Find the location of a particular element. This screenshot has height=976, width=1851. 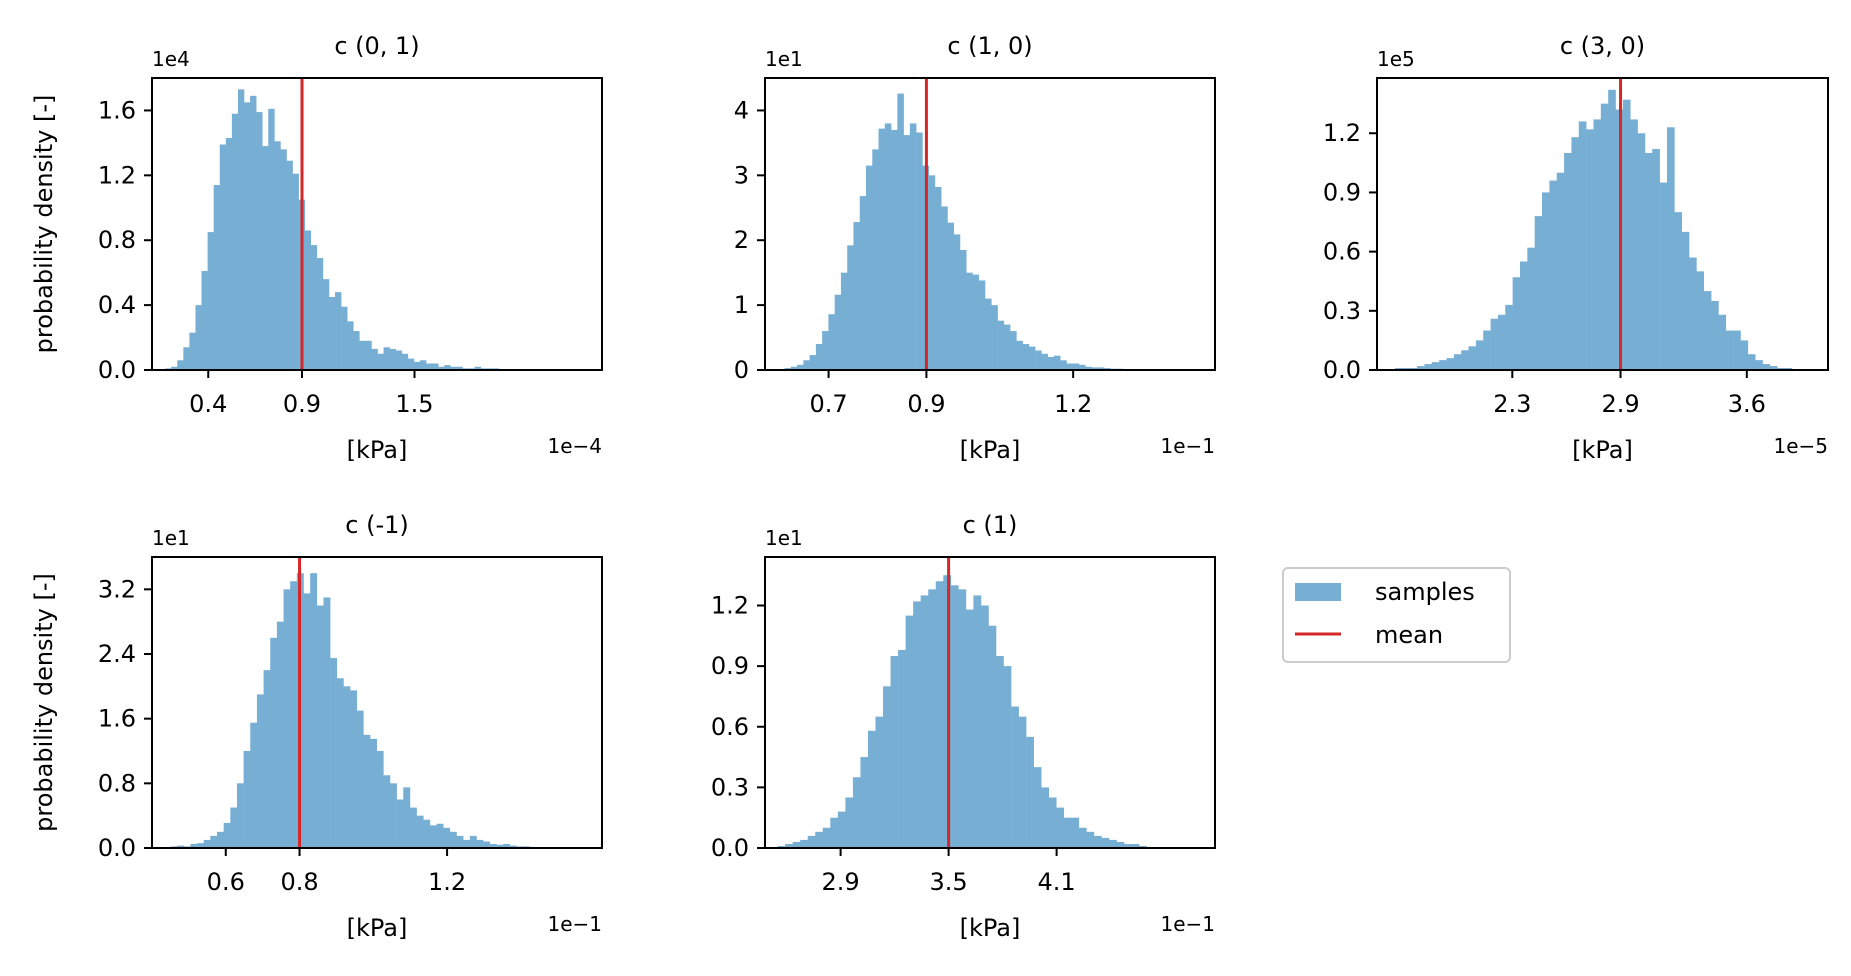

chart-title: c (0, 1) is located at coordinates (376, 46).